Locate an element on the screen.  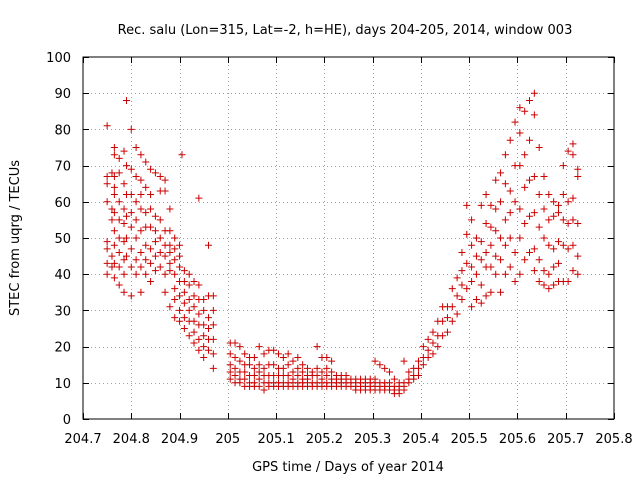
x-tick-label: 205.8 is located at coordinates (613, 439).